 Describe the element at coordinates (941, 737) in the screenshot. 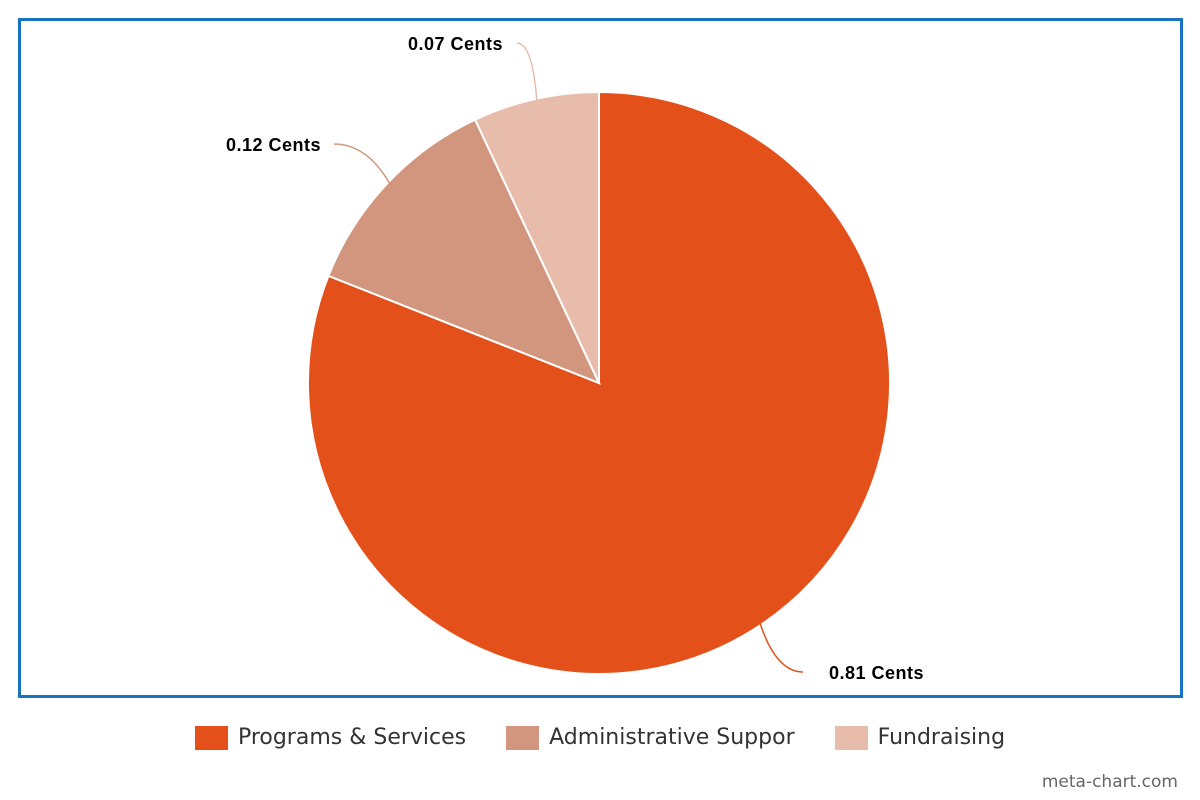

I see `legend-label: Fundraising` at that location.